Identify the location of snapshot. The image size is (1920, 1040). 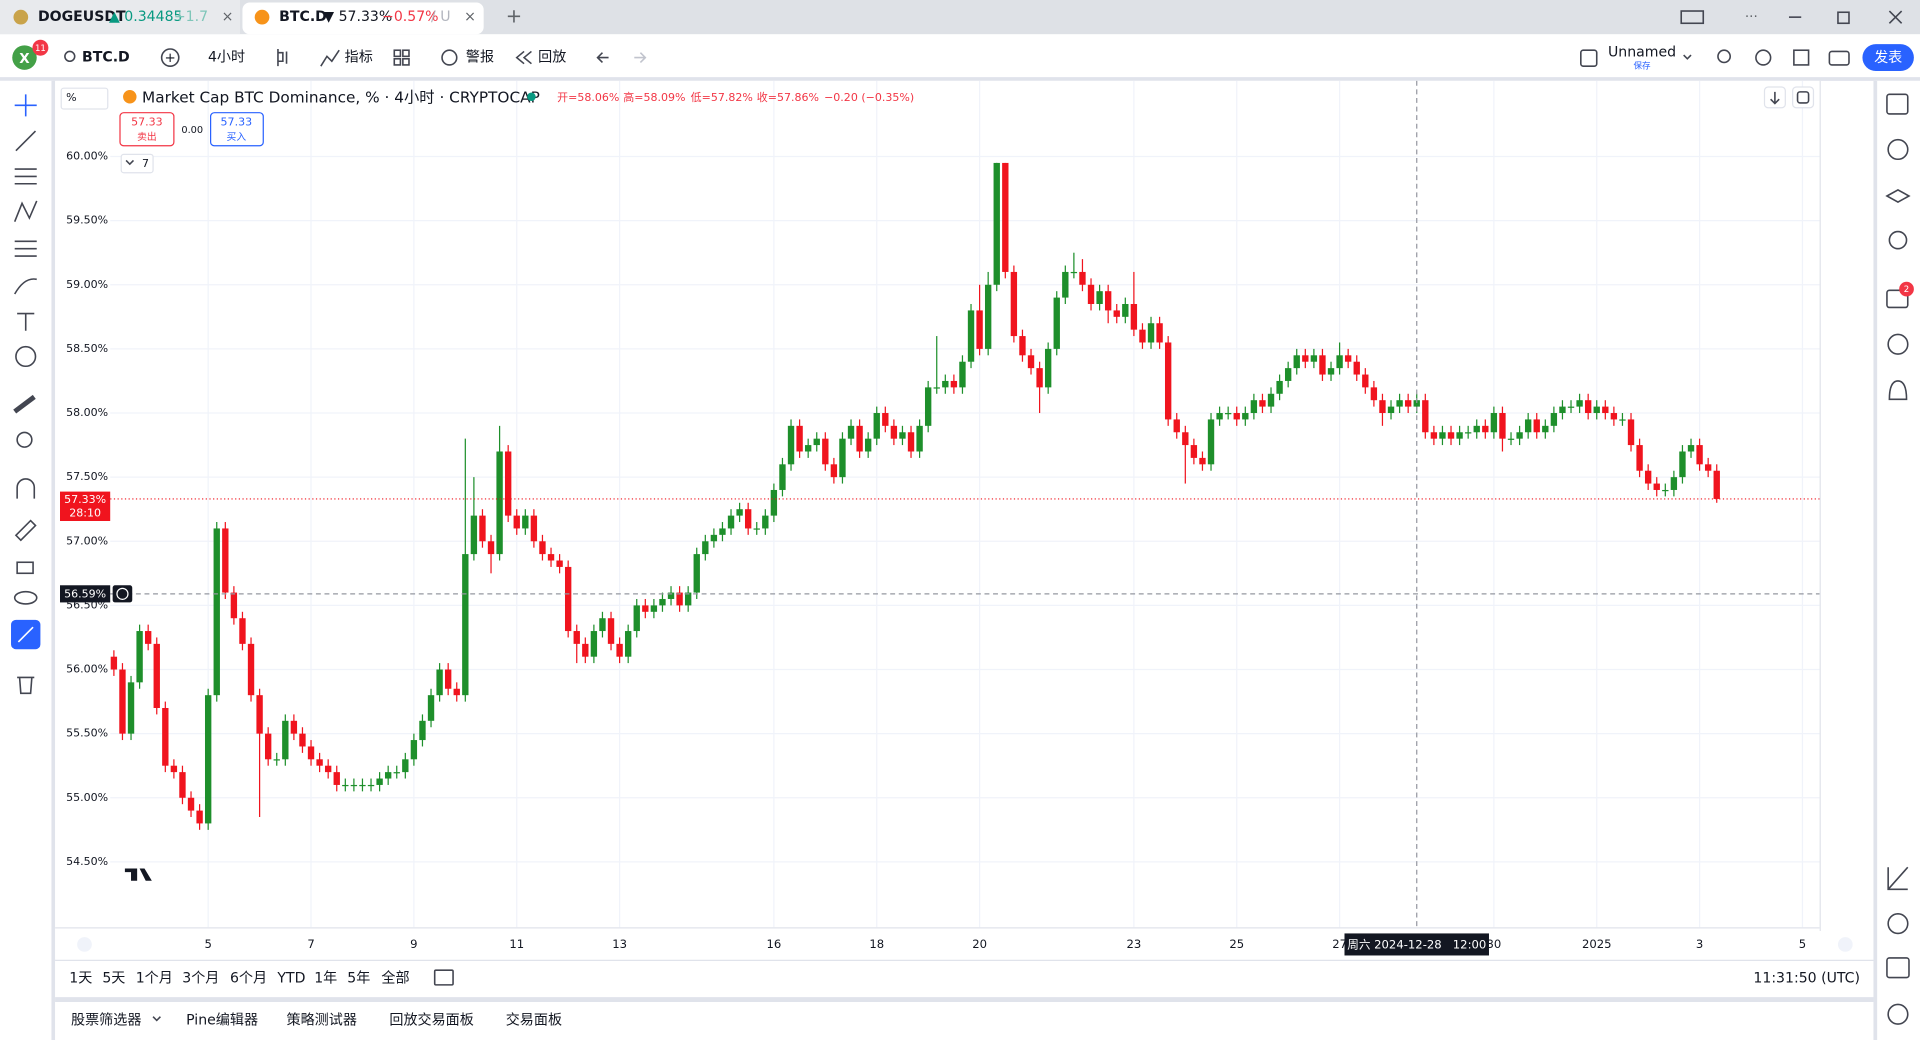
(1839, 58).